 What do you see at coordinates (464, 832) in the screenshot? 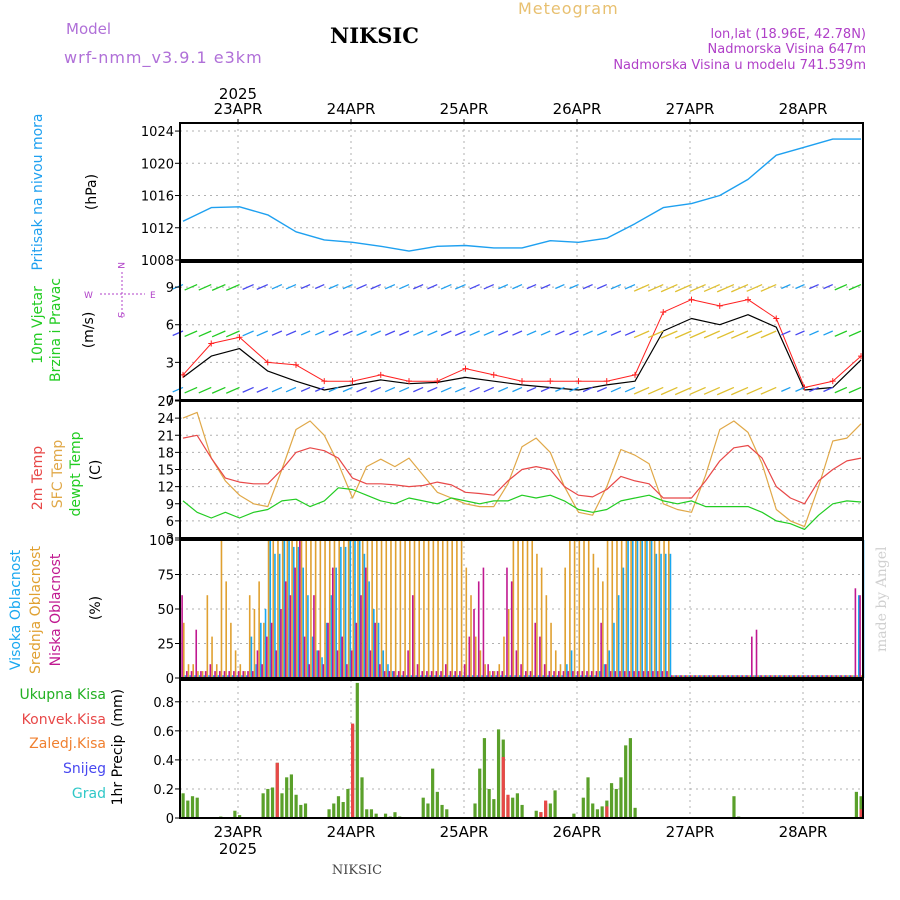
I see `day-label-bottom: 25APR` at bounding box center [464, 832].